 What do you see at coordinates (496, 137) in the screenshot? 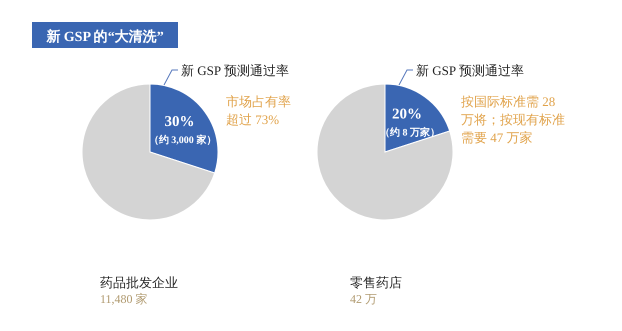
I see `text: 需要 47 万家` at bounding box center [496, 137].